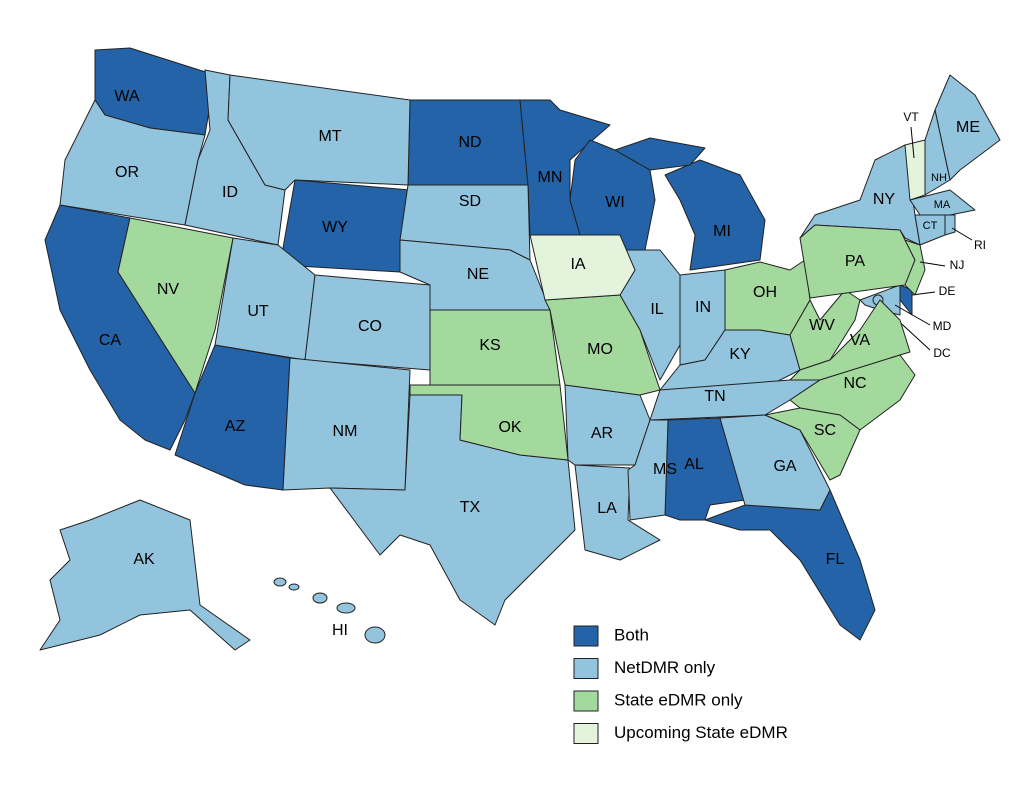 This screenshot has width=1024, height=786. I want to click on state: RI, so click(965, 233).